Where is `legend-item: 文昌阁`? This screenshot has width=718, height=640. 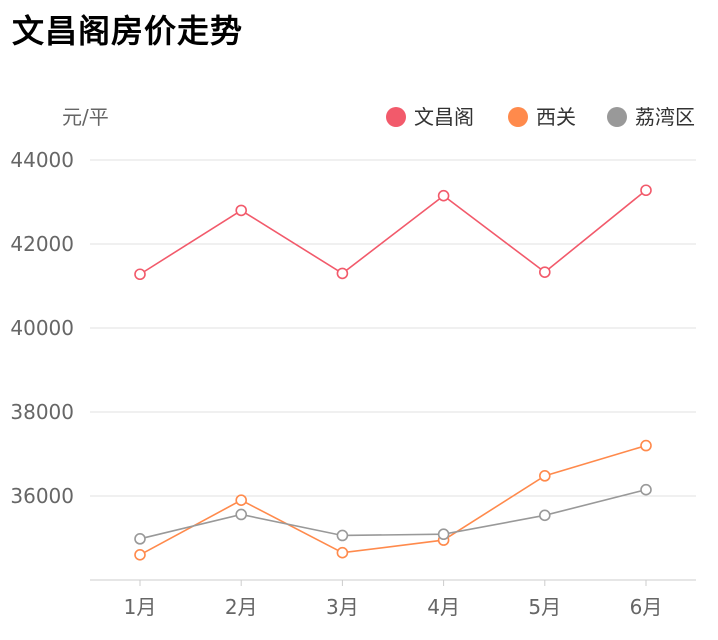
legend-item: 文昌阁 is located at coordinates (430, 117).